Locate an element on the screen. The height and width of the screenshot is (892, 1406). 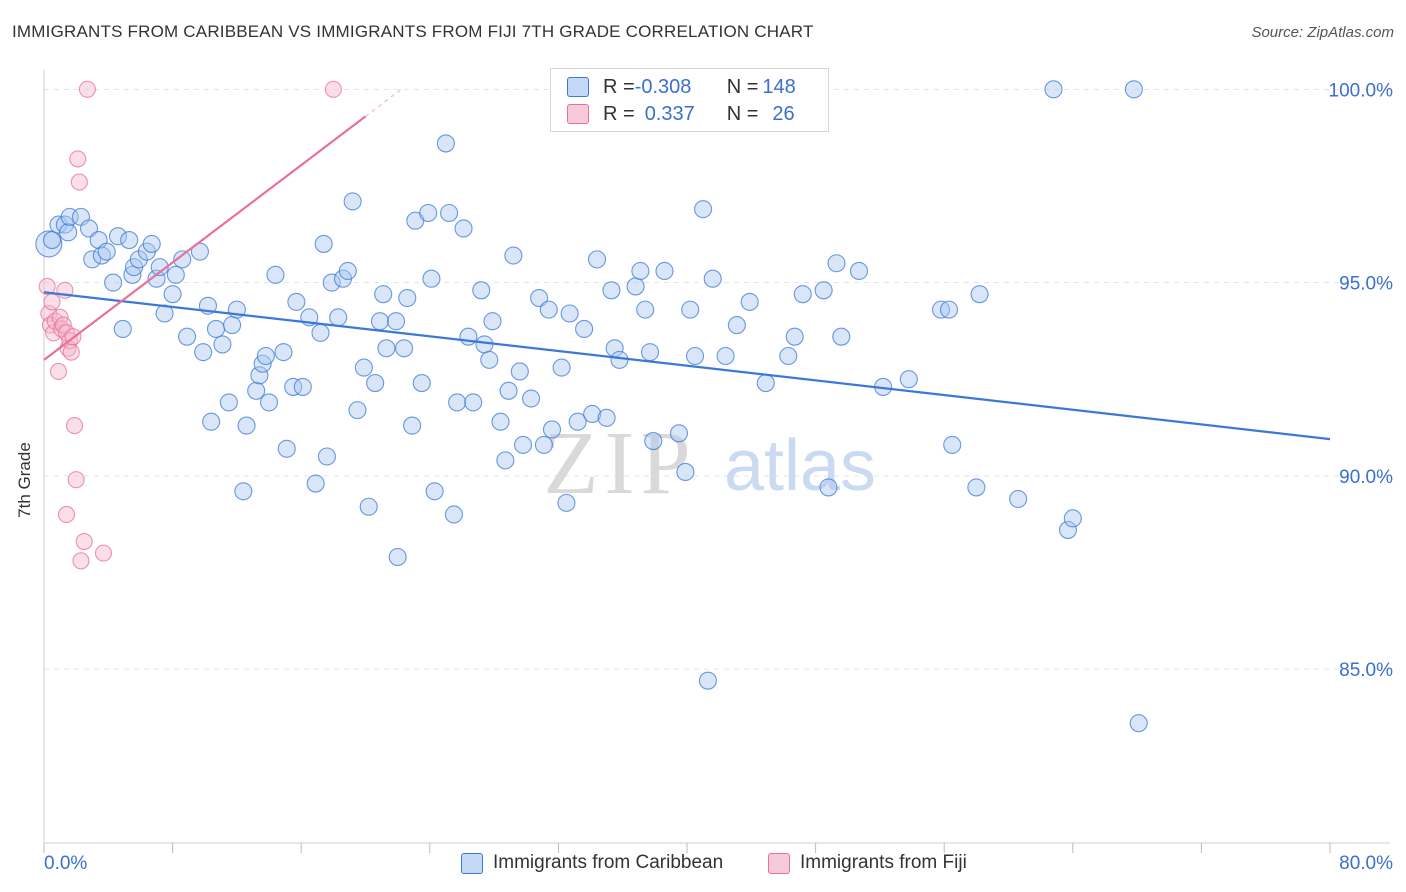
y-tick-label: 100.0% is located at coordinates (1361, 90).